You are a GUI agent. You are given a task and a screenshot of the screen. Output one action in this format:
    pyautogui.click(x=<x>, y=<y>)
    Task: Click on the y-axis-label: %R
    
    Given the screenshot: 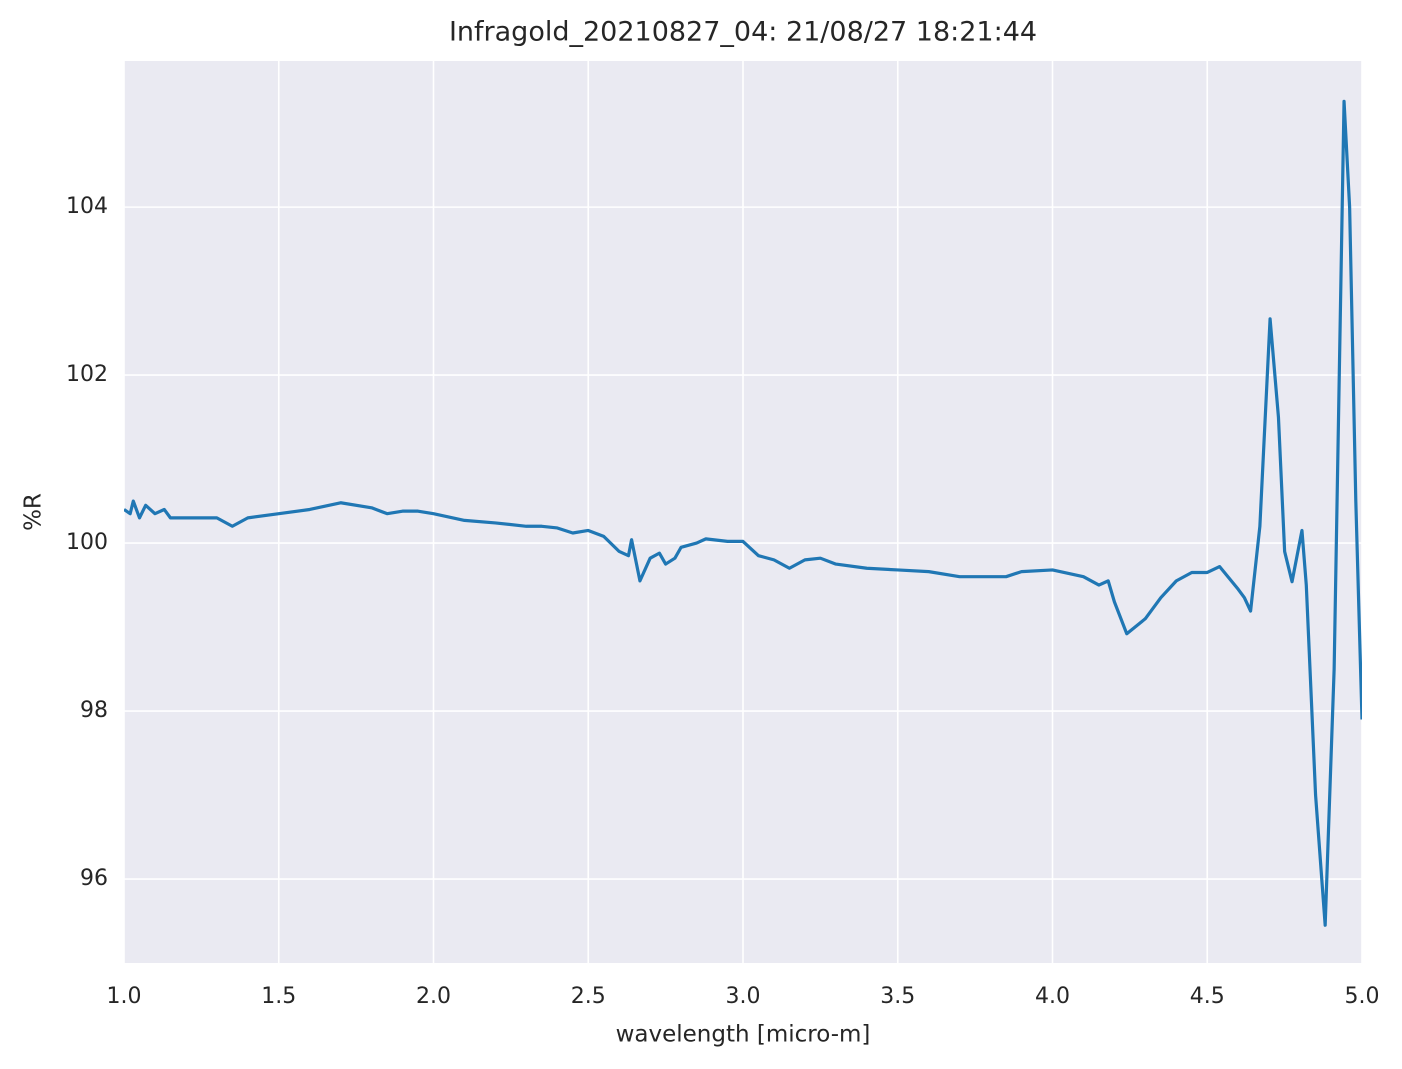 What is the action you would take?
    pyautogui.click(x=34, y=512)
    